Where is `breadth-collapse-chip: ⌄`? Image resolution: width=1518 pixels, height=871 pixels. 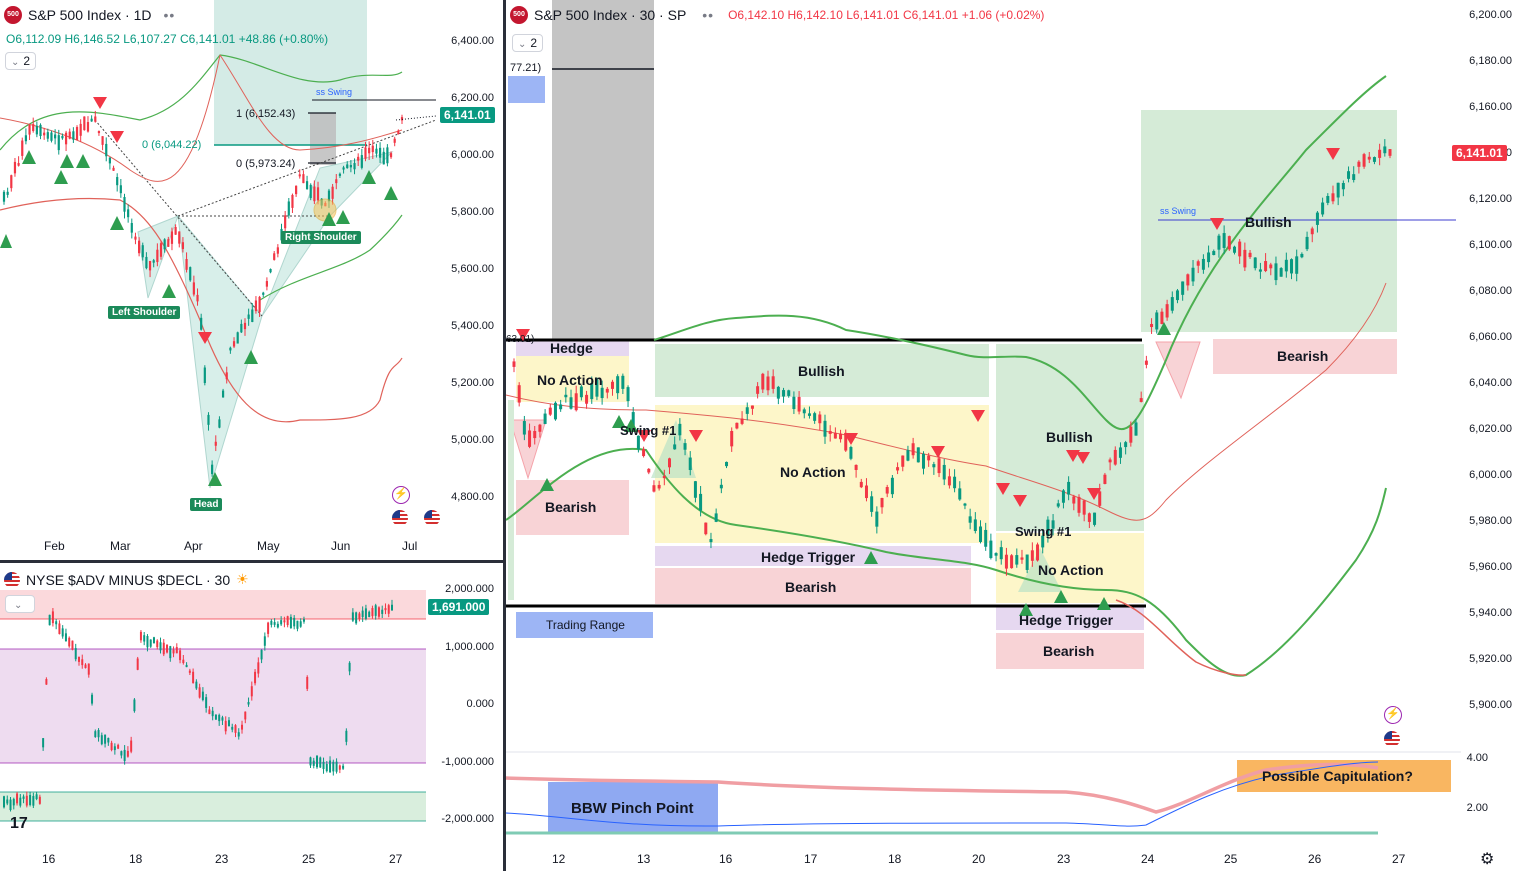 breadth-collapse-chip: ⌄ is located at coordinates (20, 604).